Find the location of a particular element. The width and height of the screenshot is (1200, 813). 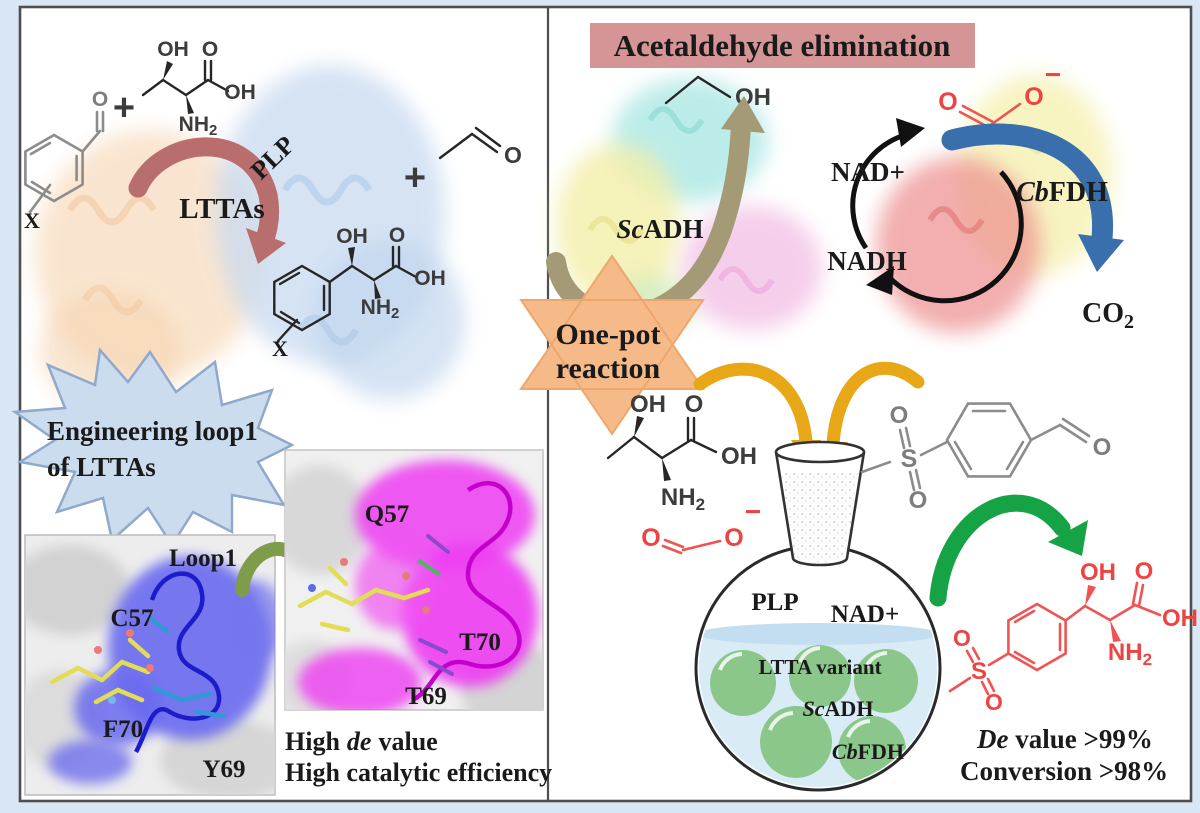

threonine-structure-left: OH NH2 O OH is located at coordinates (198, 88).